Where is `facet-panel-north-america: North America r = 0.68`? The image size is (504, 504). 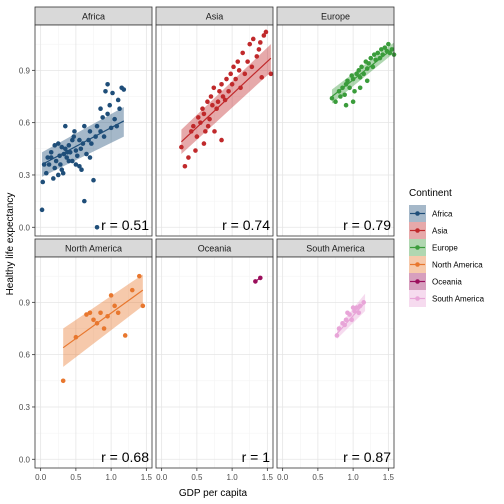
facet-panel-north-america: North America r = 0.68 is located at coordinates (93, 353).